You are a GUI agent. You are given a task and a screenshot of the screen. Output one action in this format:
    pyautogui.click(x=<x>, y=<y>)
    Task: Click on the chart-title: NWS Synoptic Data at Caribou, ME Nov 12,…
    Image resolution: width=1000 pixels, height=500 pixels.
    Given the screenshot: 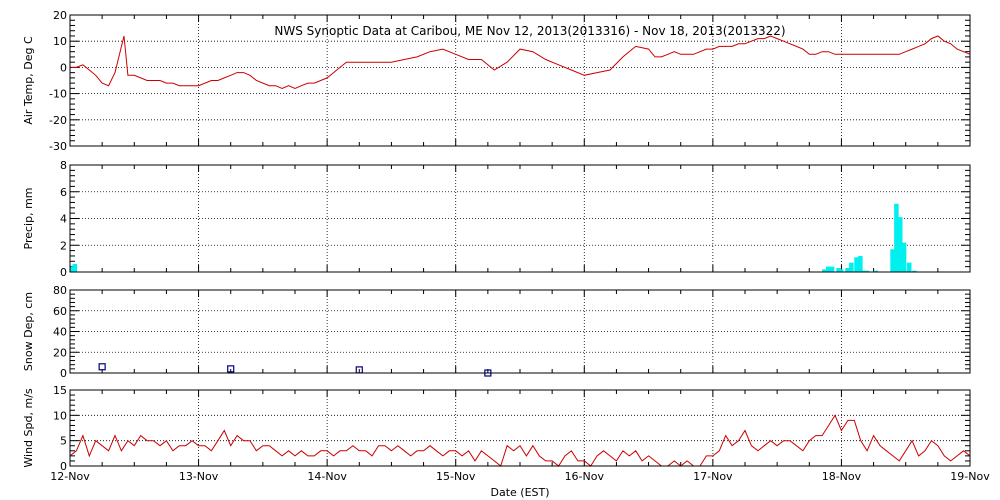 What is the action you would take?
    pyautogui.click(x=529, y=31)
    